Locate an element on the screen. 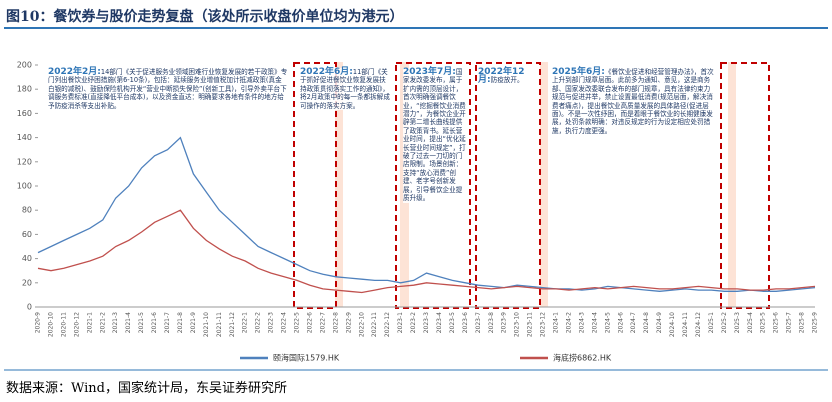  annotation-date: 2022年2月: is located at coordinates (74, 72).